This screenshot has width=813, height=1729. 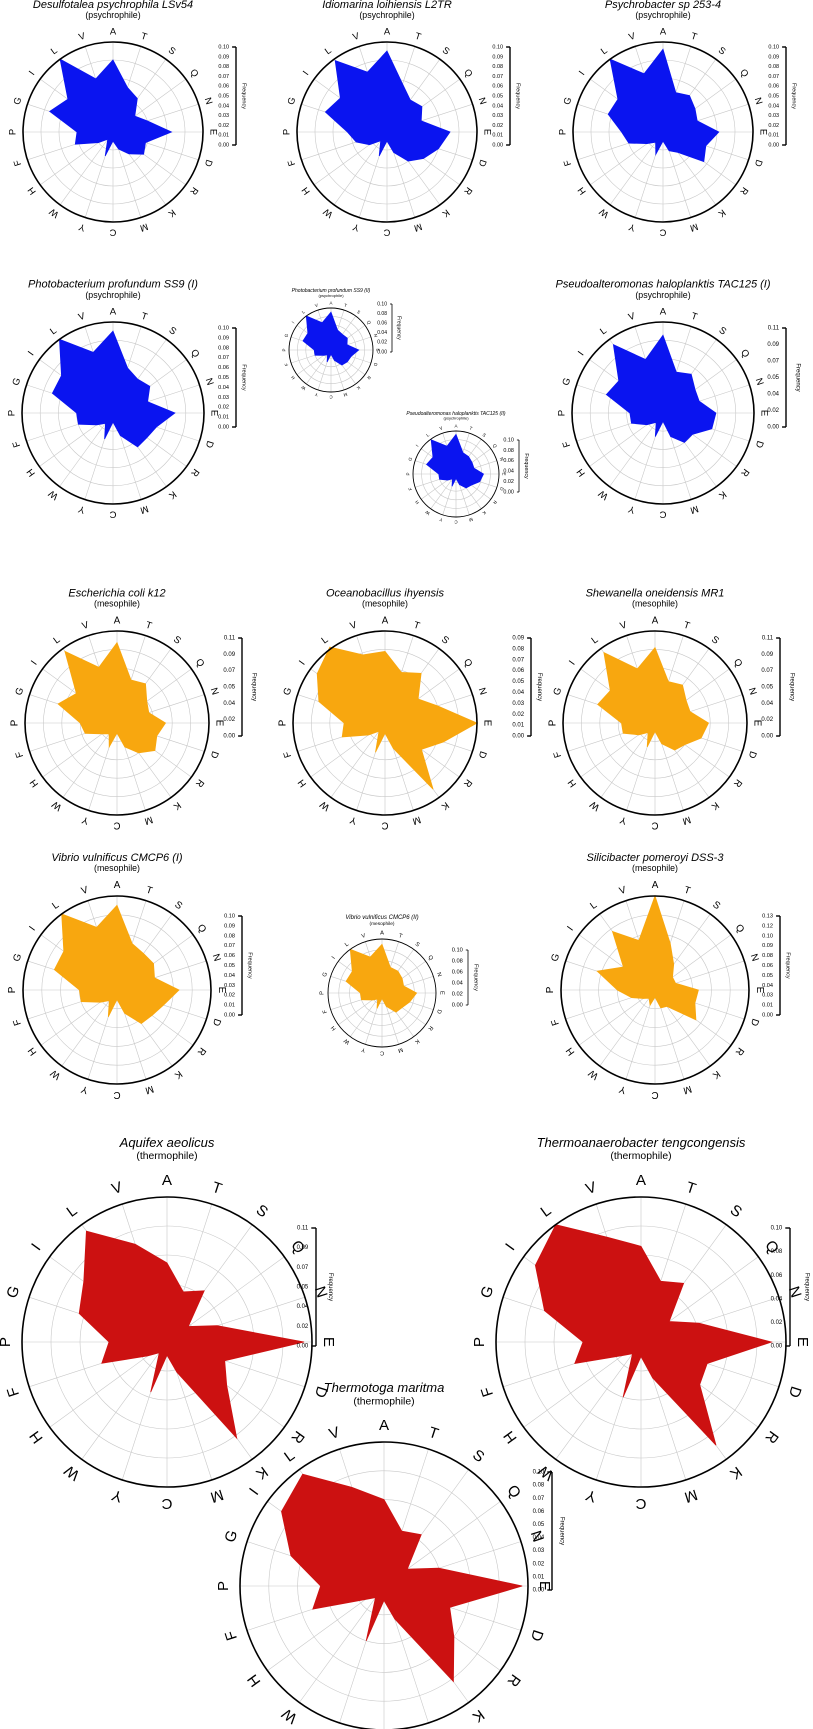 What do you see at coordinates (331, 338) in the screenshot?
I see `frequency-area` at bounding box center [331, 338].